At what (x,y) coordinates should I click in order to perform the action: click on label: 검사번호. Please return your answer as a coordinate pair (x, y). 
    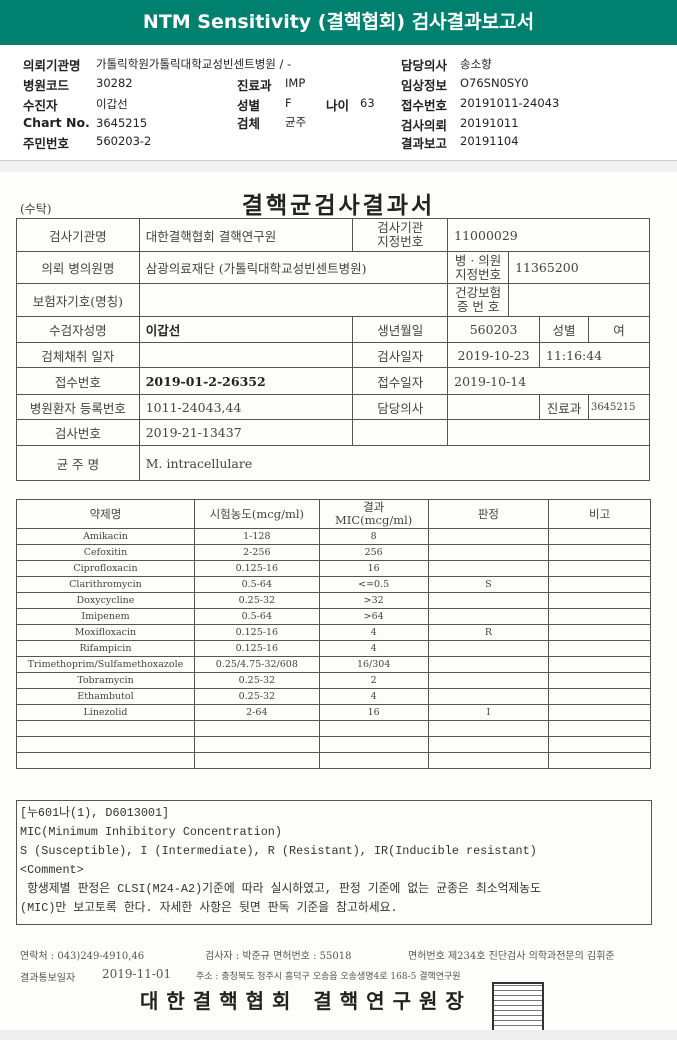
    Looking at the image, I should click on (78, 432).